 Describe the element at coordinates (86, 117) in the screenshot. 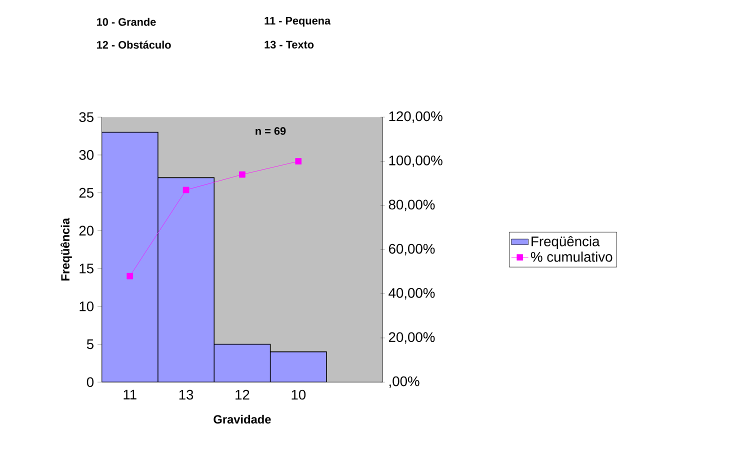

I see `y-tick-label: 35` at that location.